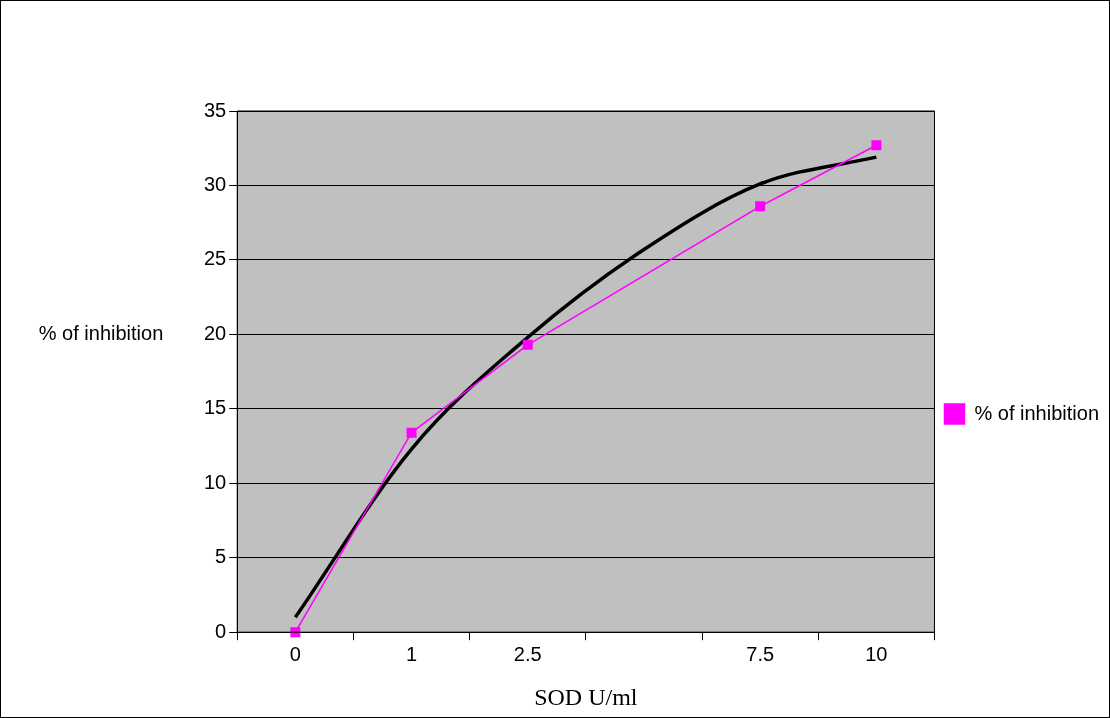  I want to click on y-tick-label: 10, so click(215, 481).